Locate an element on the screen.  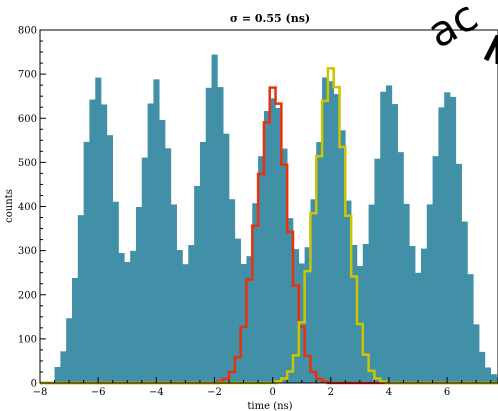
y-tick-label: 200 is located at coordinates (27, 295).